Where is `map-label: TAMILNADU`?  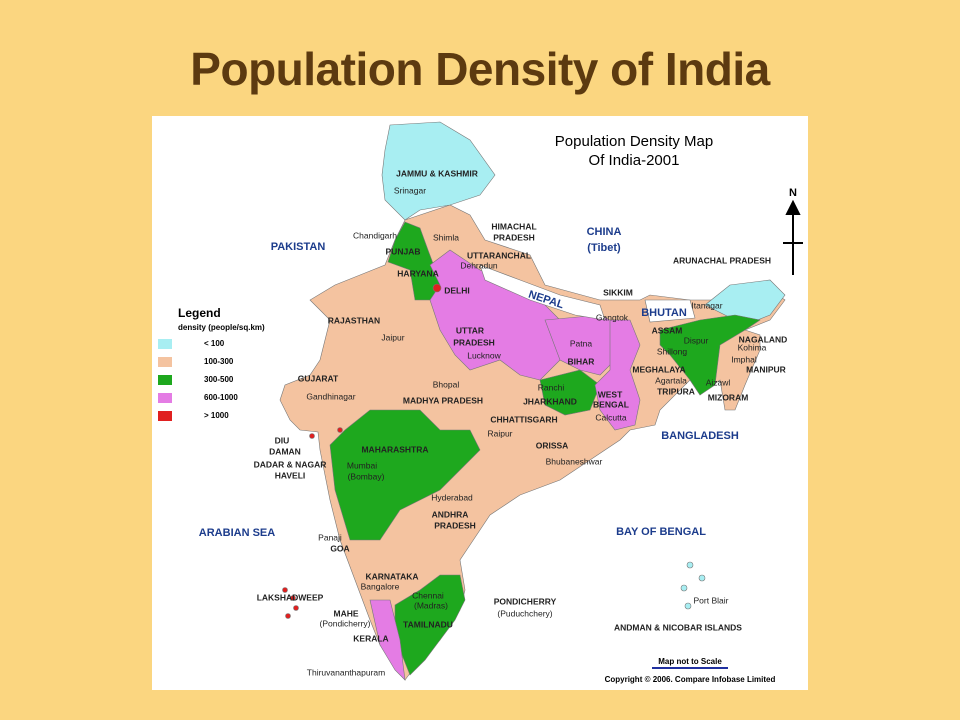 map-label: TAMILNADU is located at coordinates (428, 624).